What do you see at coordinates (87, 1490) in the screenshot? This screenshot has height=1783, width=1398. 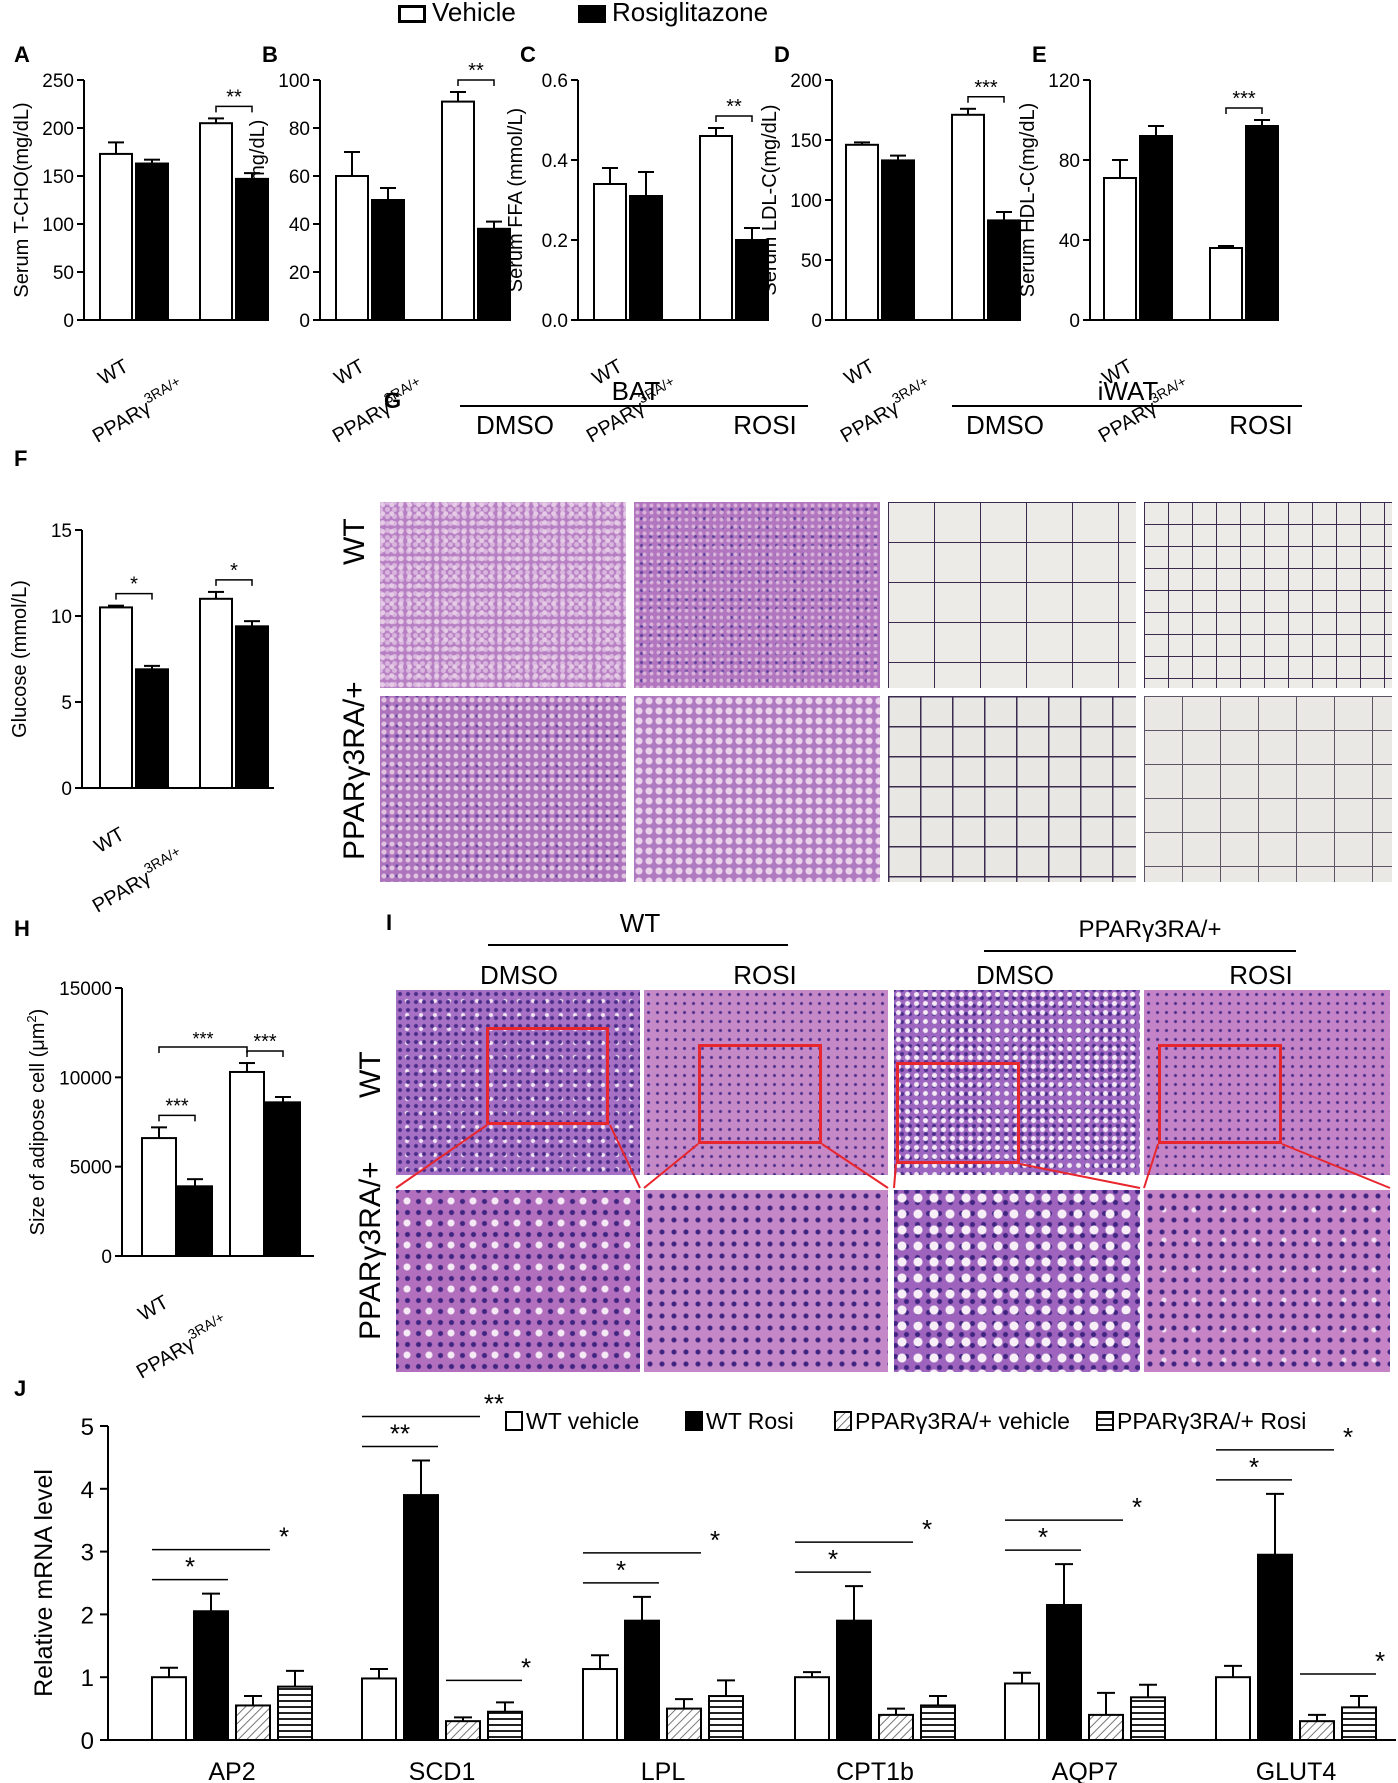 I see `y-tick-label: 4` at bounding box center [87, 1490].